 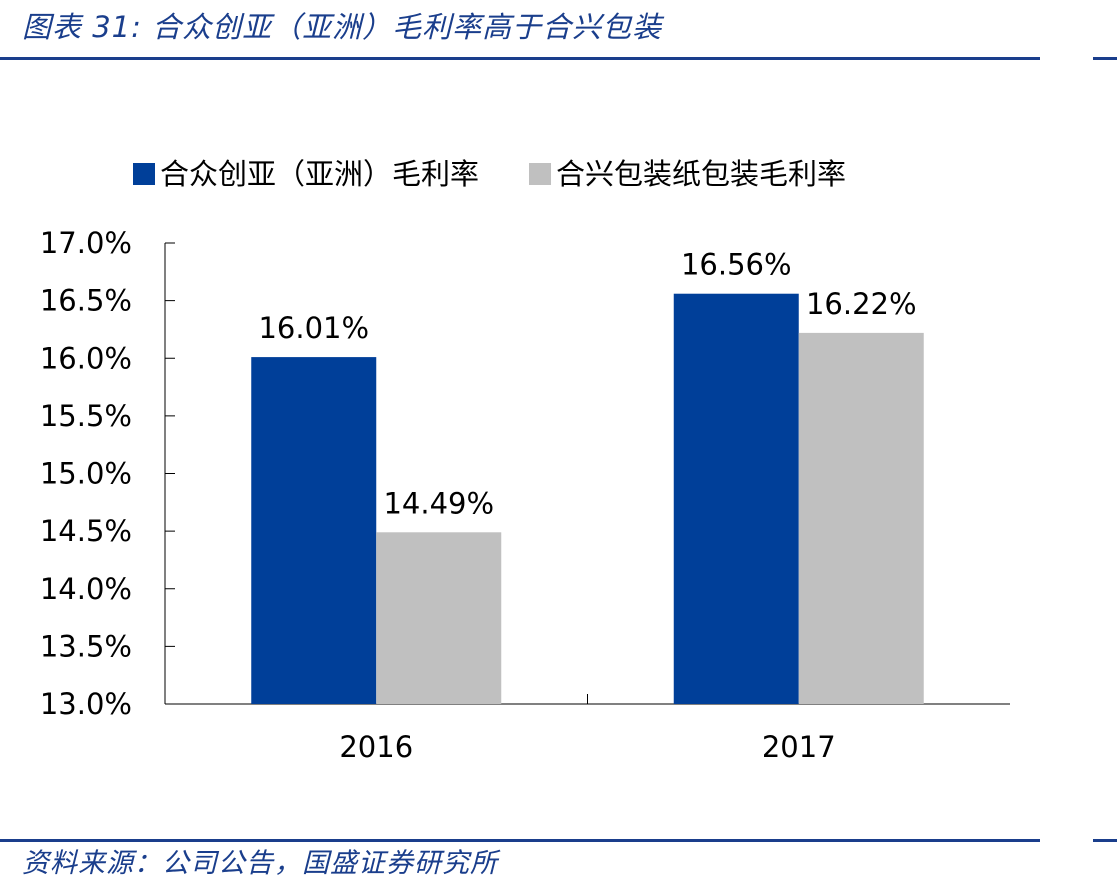 I want to click on data-label: 14.49%, so click(x=438, y=503).